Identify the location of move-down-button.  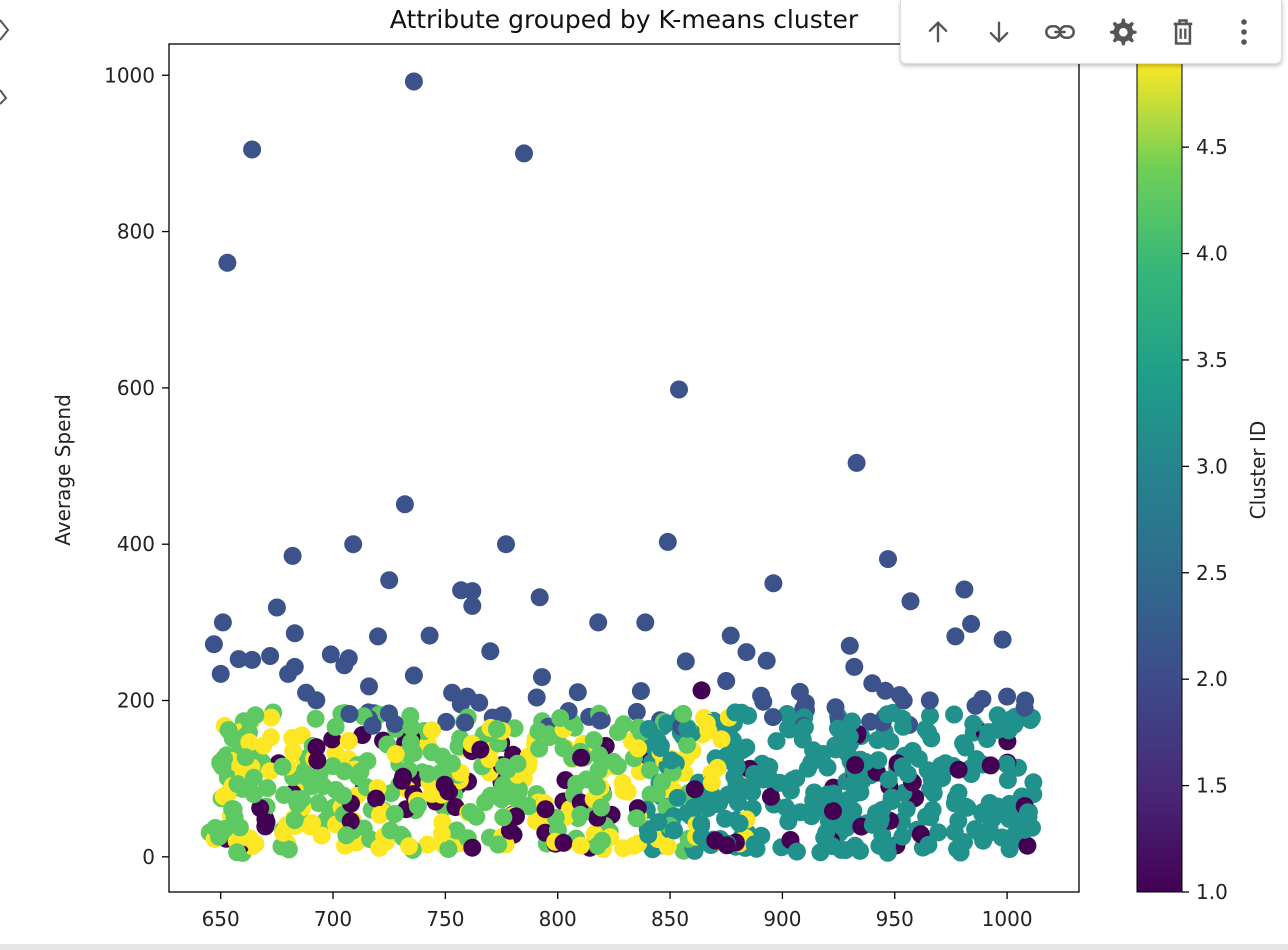
(999, 32).